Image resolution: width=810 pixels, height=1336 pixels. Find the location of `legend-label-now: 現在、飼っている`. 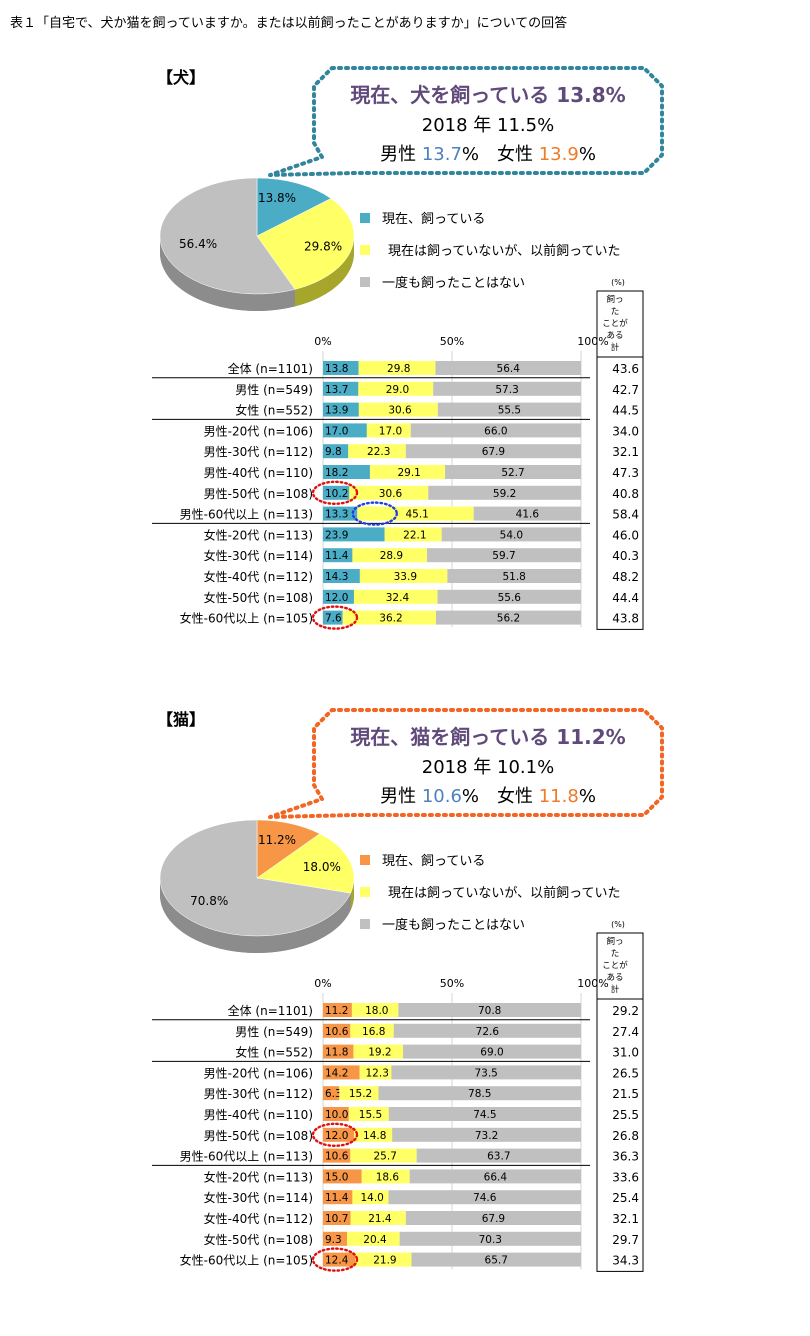

legend-label-now: 現在、飼っている is located at coordinates (433, 219).